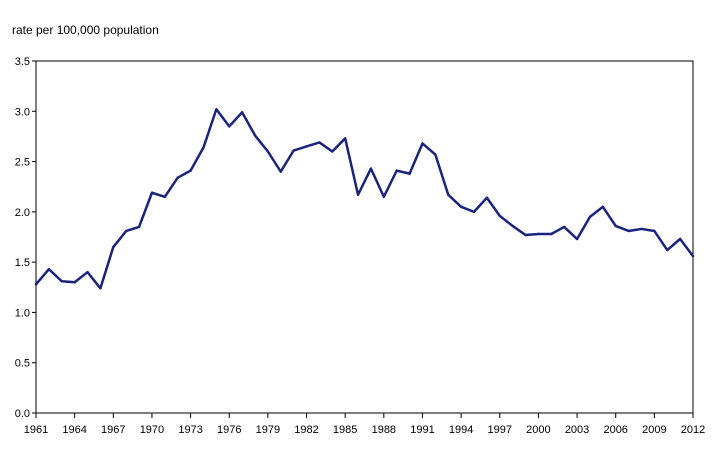  Describe the element at coordinates (693, 430) in the screenshot. I see `x-tick-label: 2012` at that location.